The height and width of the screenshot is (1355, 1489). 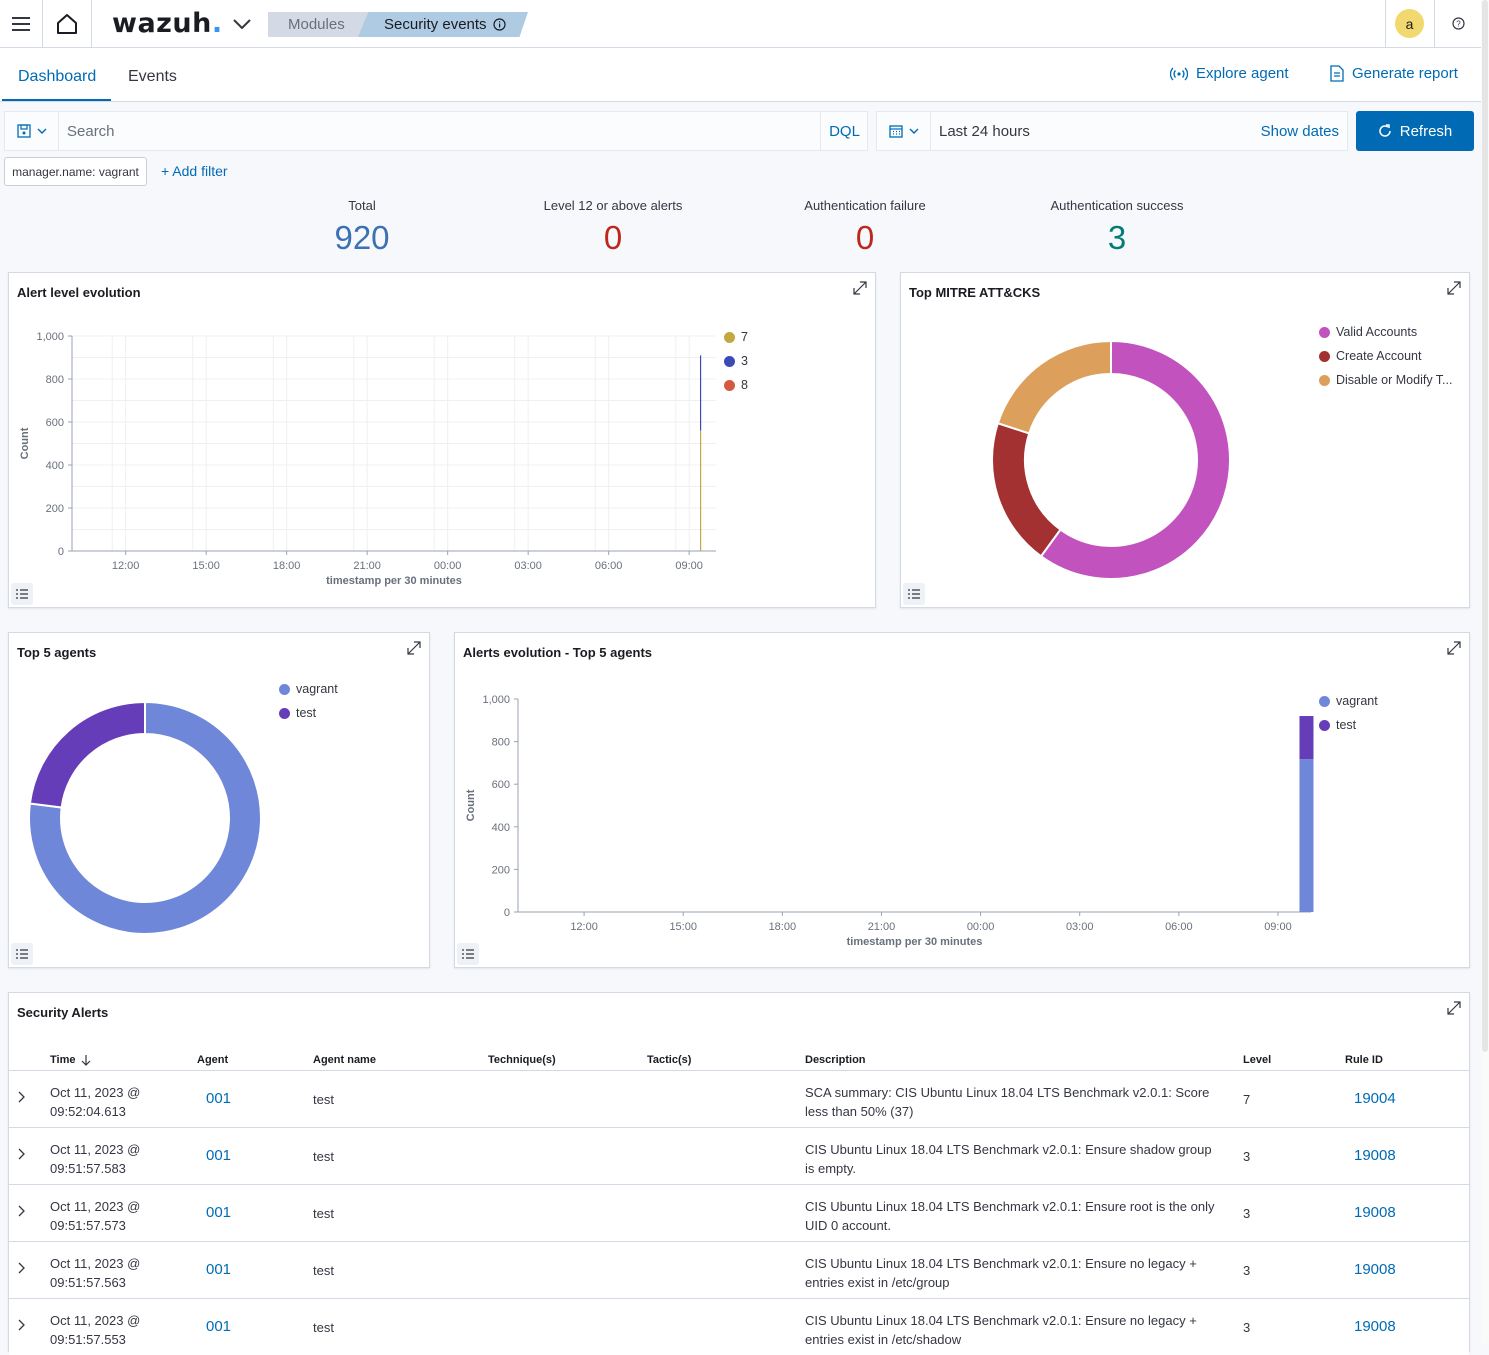 What do you see at coordinates (75, 171) in the screenshot?
I see `filter-pill: manager.name: vagrant` at bounding box center [75, 171].